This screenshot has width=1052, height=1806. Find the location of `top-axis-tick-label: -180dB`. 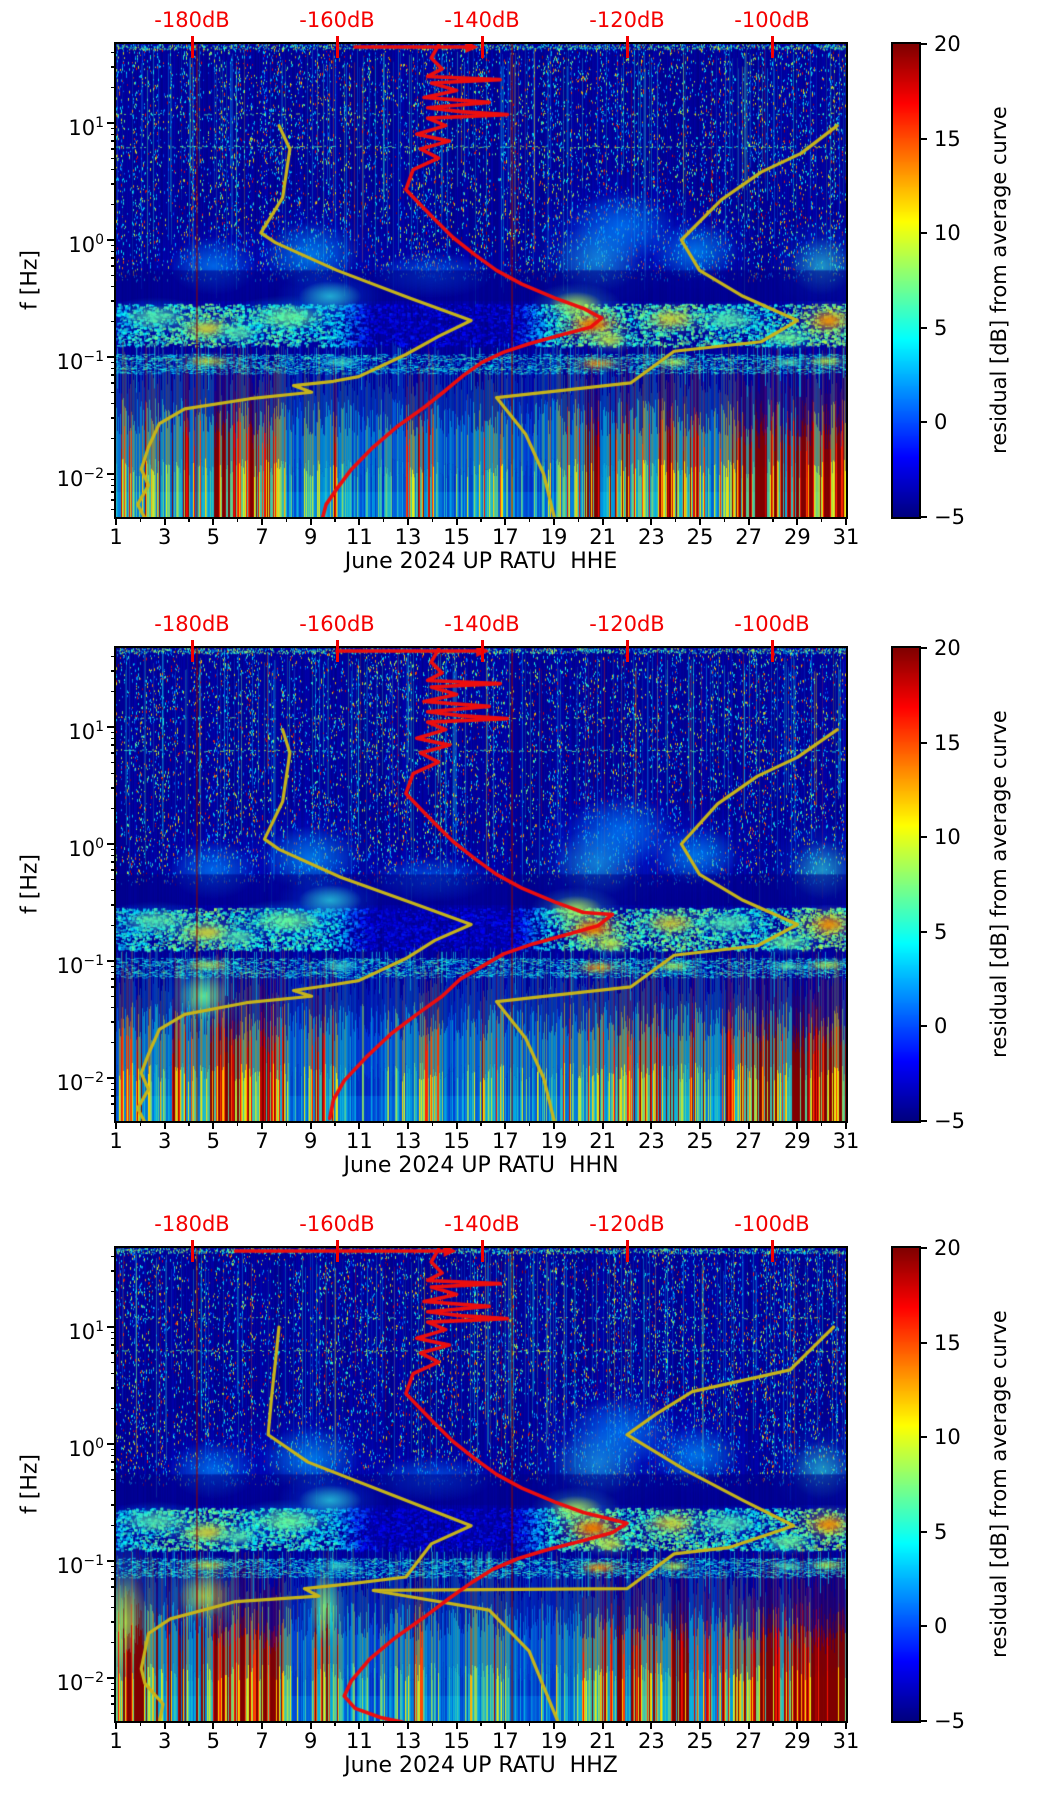

top-axis-tick-label: -180dB is located at coordinates (192, 20).